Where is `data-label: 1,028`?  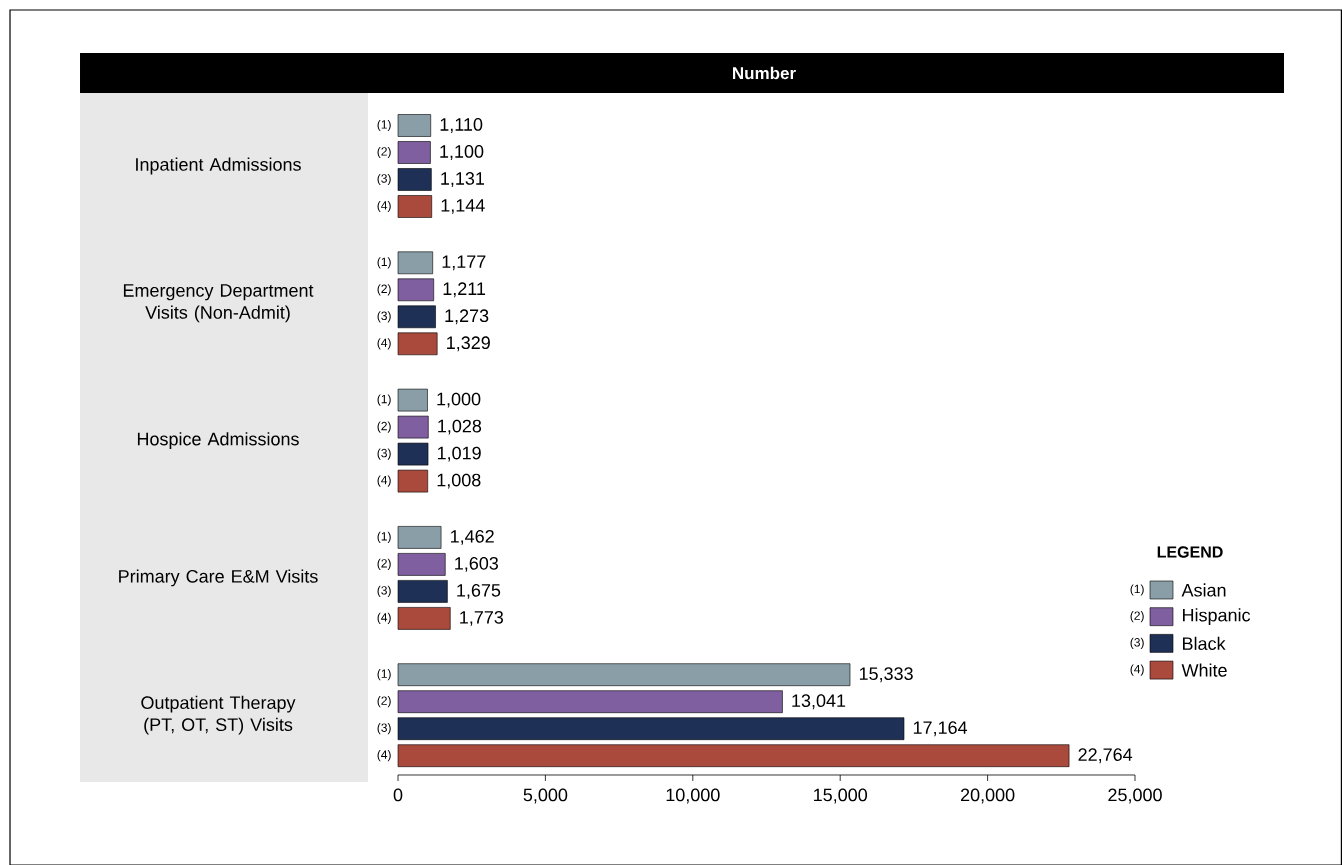
data-label: 1,028 is located at coordinates (460, 427).